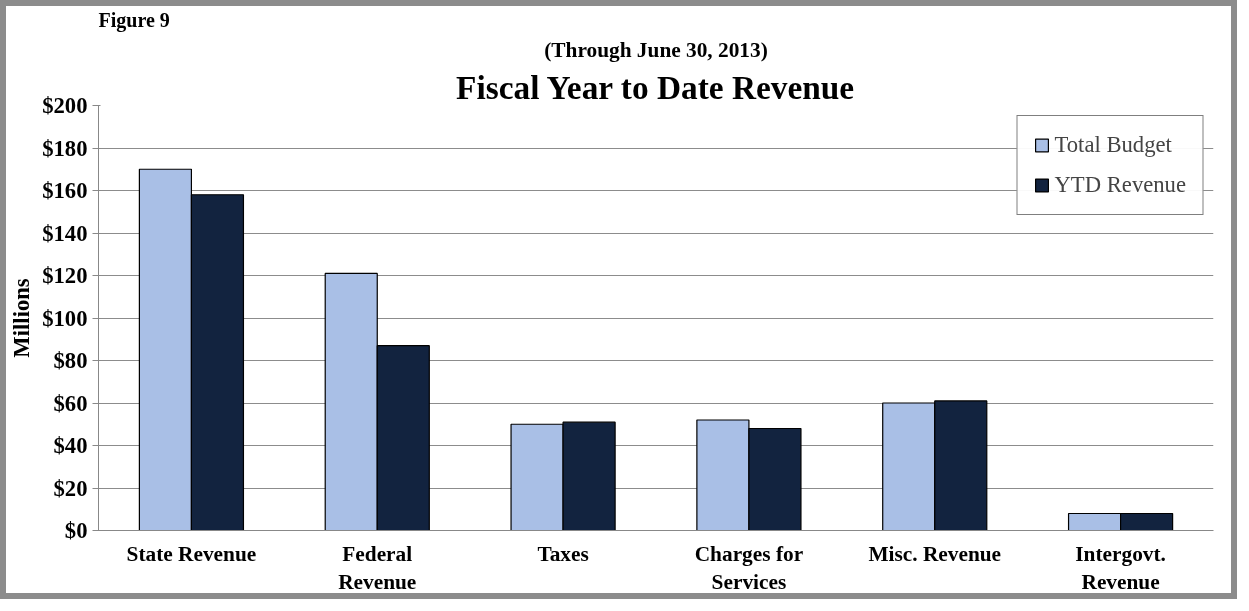 The height and width of the screenshot is (611, 1249). Describe the element at coordinates (65, 148) in the screenshot. I see `y-tick-label: $180` at that location.